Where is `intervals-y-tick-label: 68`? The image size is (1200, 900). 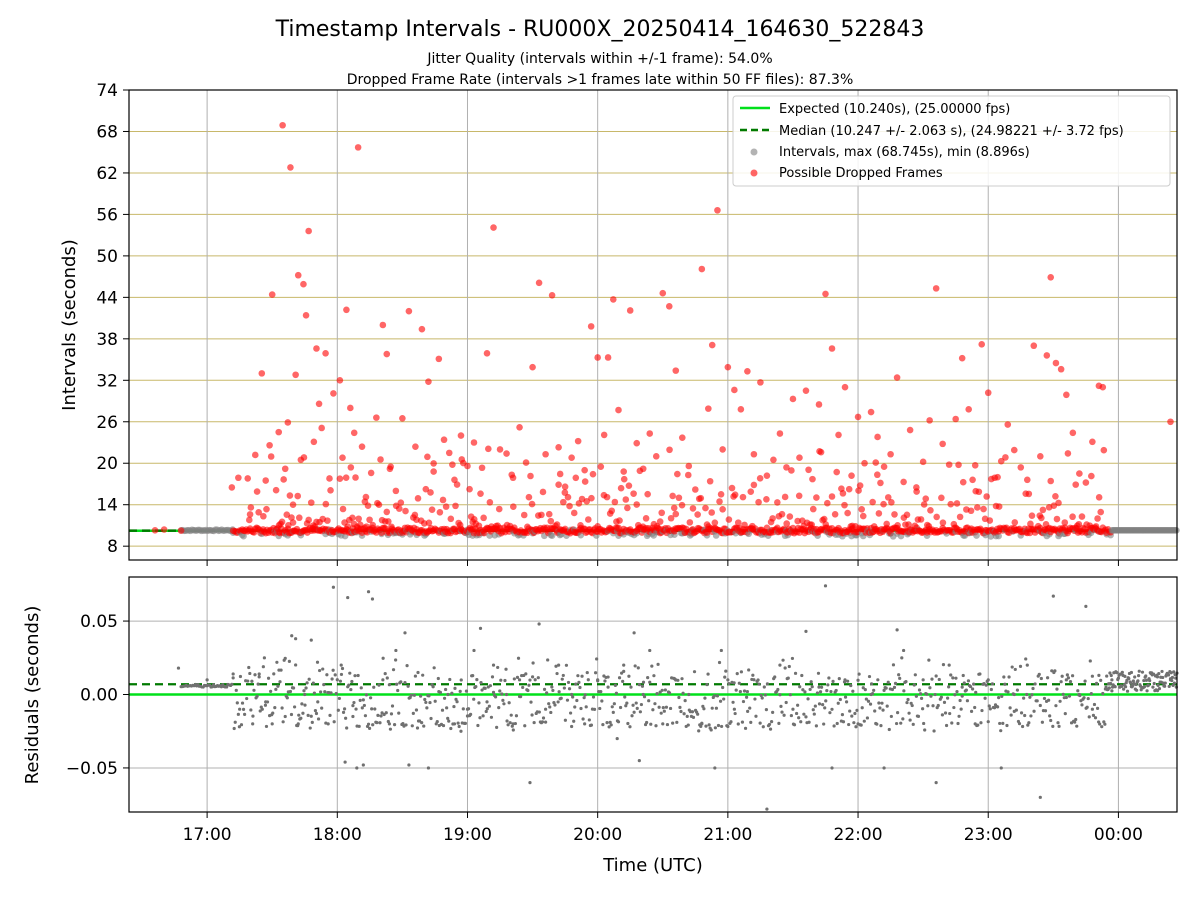 intervals-y-tick-label: 68 is located at coordinates (107, 132).